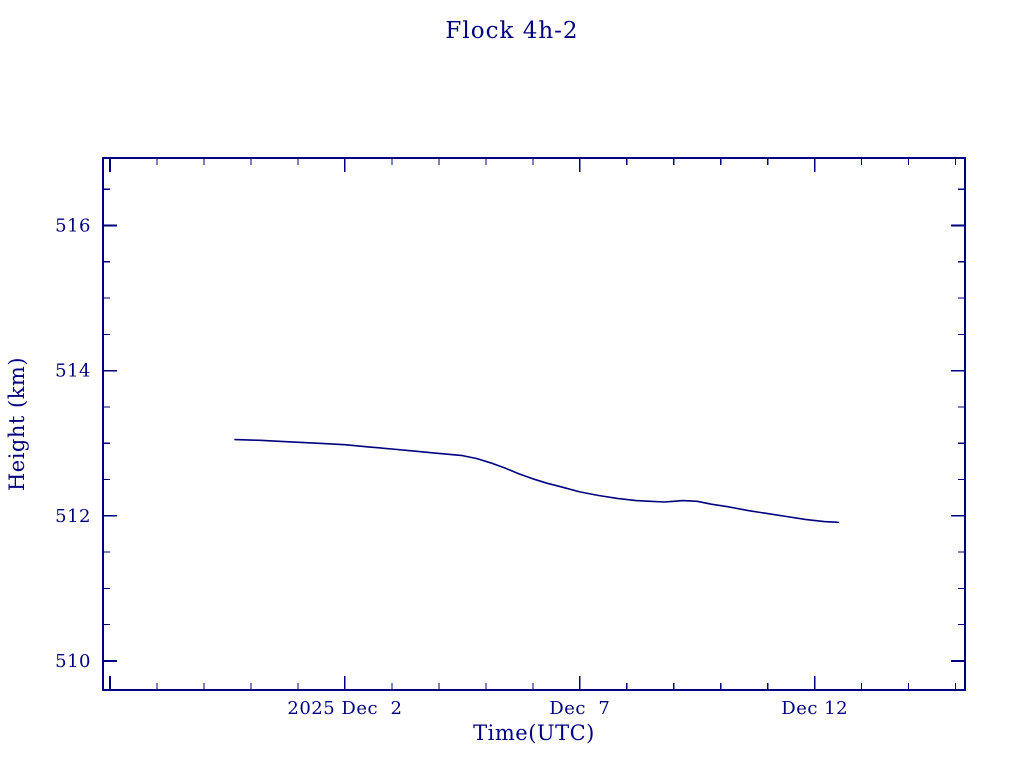 Image resolution: width=1024 pixels, height=772 pixels. What do you see at coordinates (511, 31) in the screenshot?
I see `chart-title: Flock 4h-2` at bounding box center [511, 31].